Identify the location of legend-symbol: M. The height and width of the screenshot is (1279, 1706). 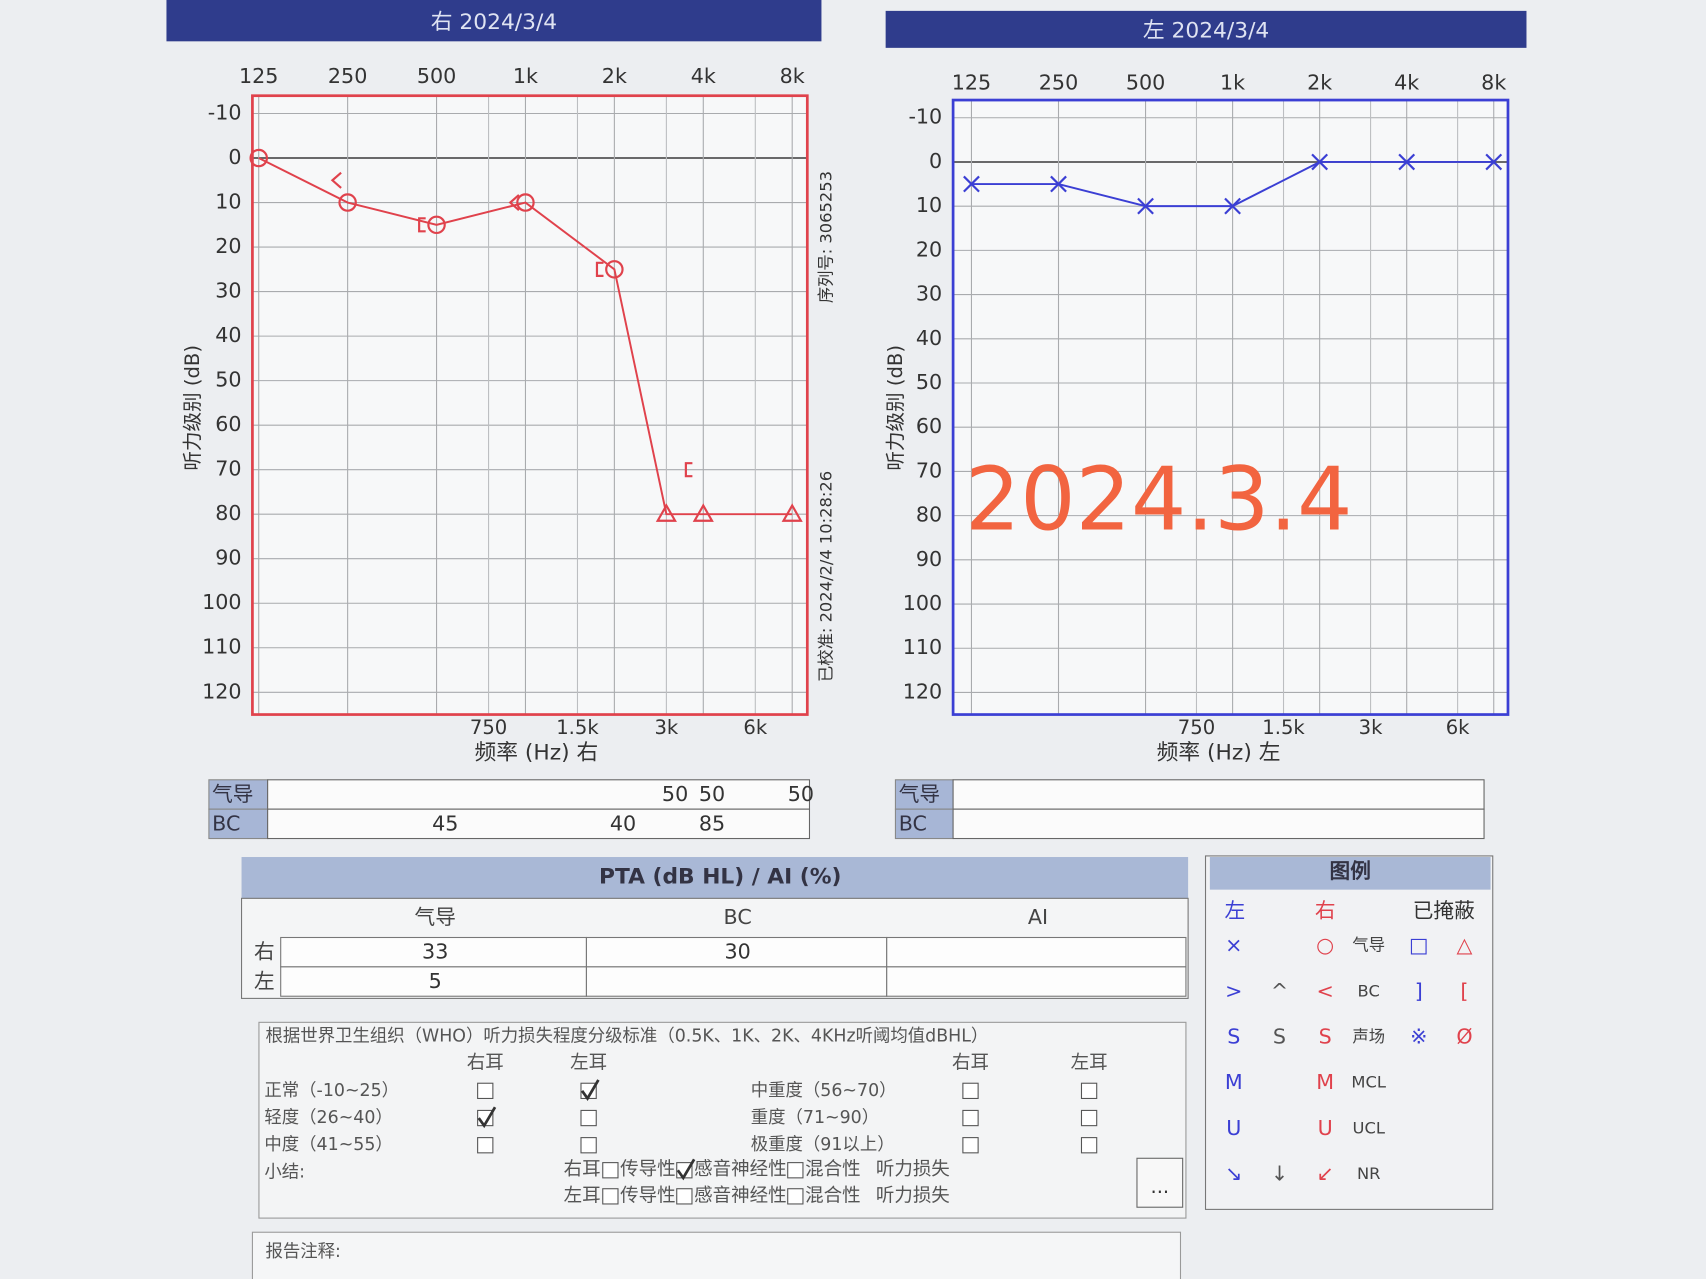
(1234, 1082).